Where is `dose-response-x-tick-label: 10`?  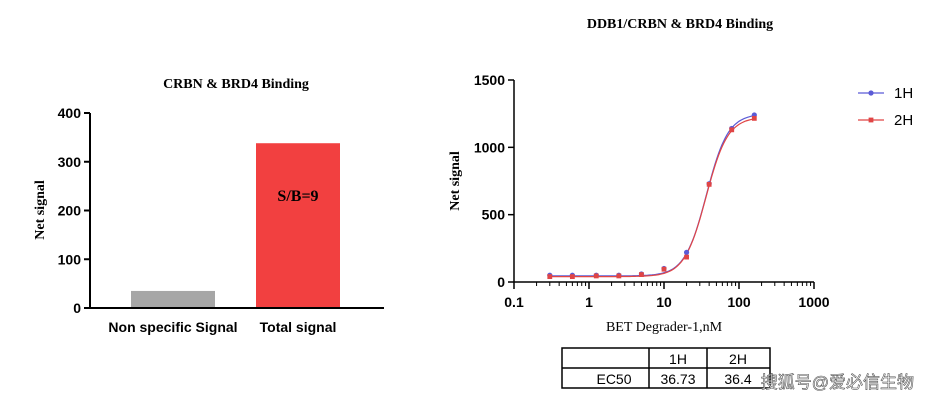 dose-response-x-tick-label: 10 is located at coordinates (664, 302).